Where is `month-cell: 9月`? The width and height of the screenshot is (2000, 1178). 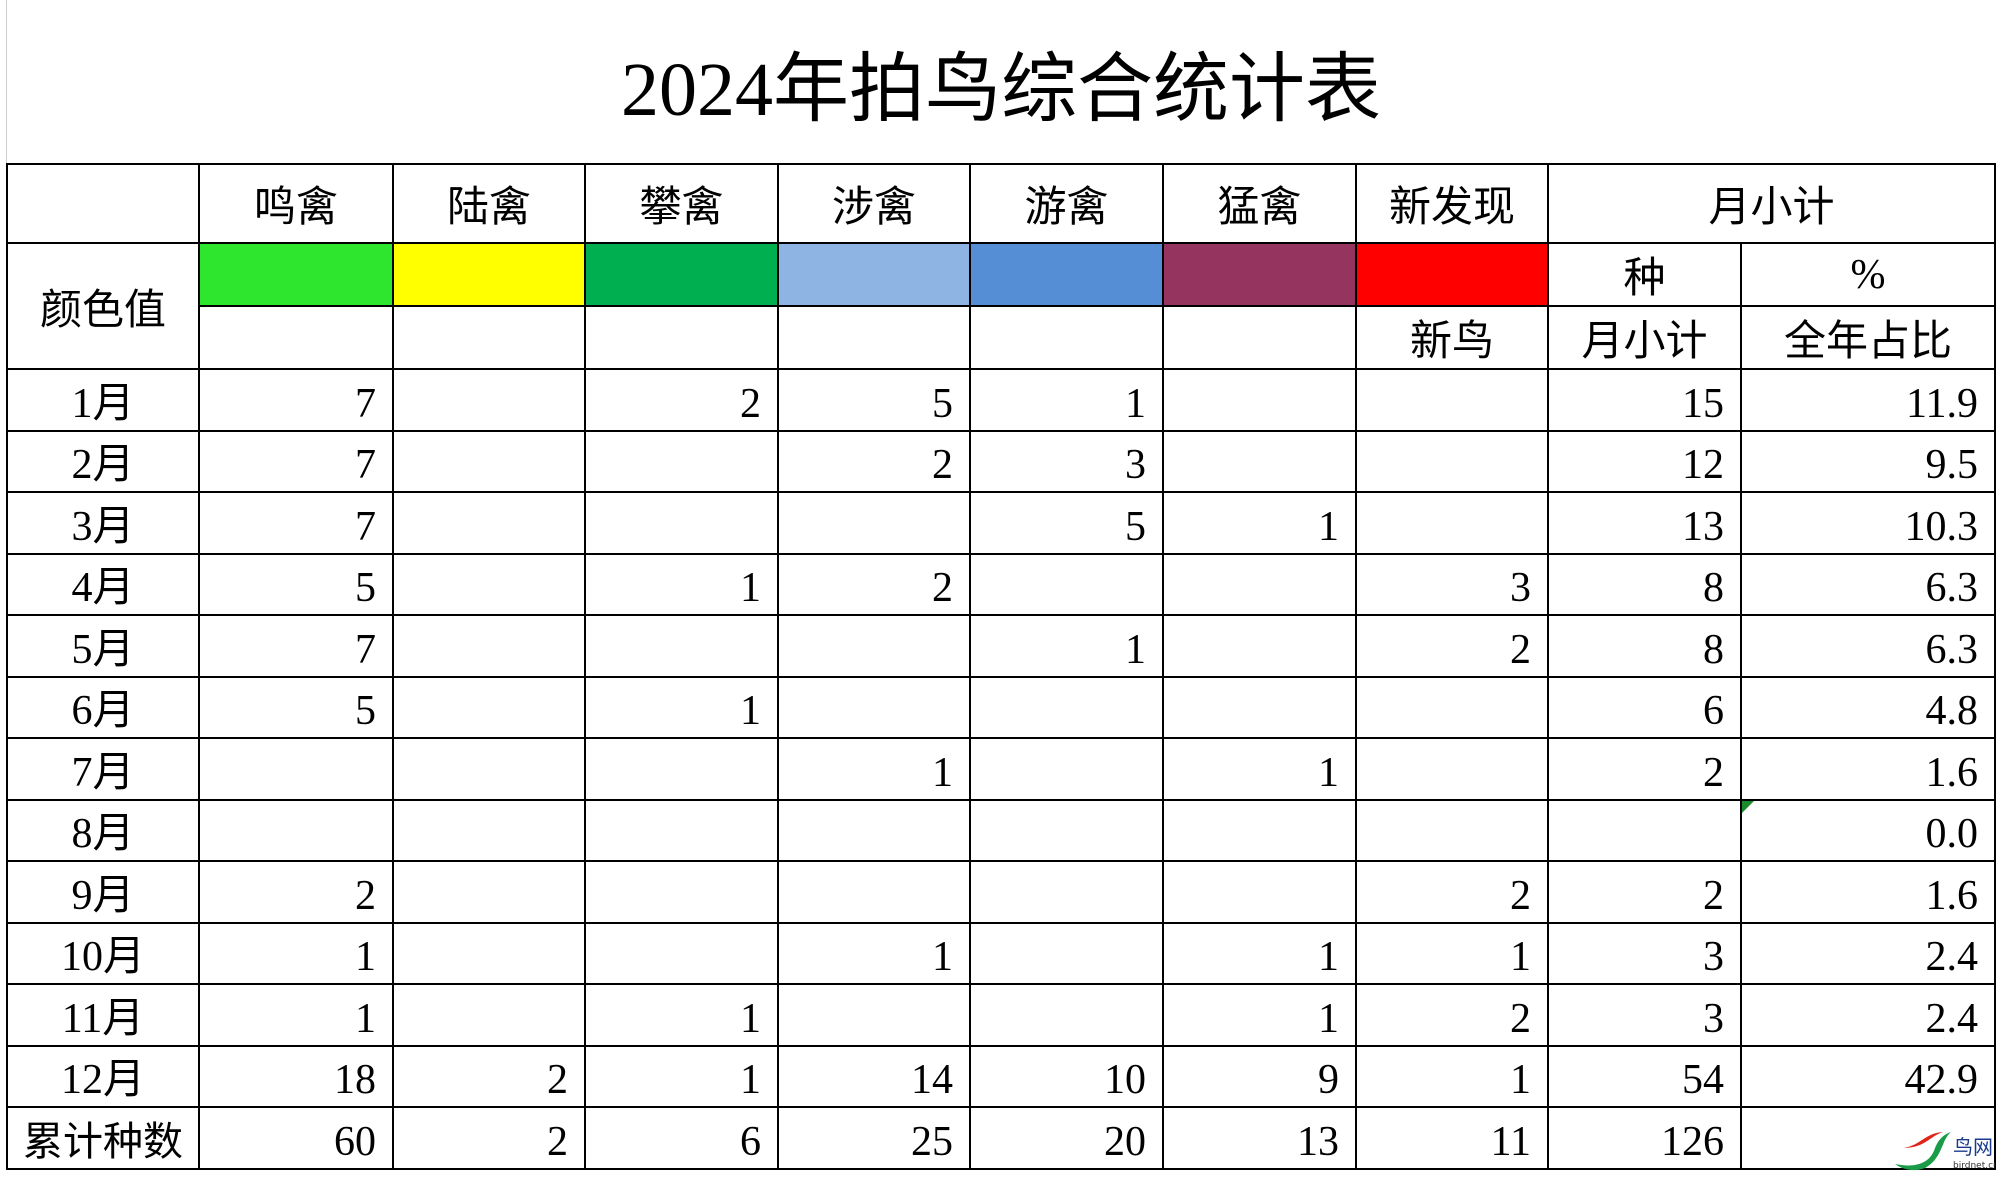
month-cell: 9月 is located at coordinates (103, 892).